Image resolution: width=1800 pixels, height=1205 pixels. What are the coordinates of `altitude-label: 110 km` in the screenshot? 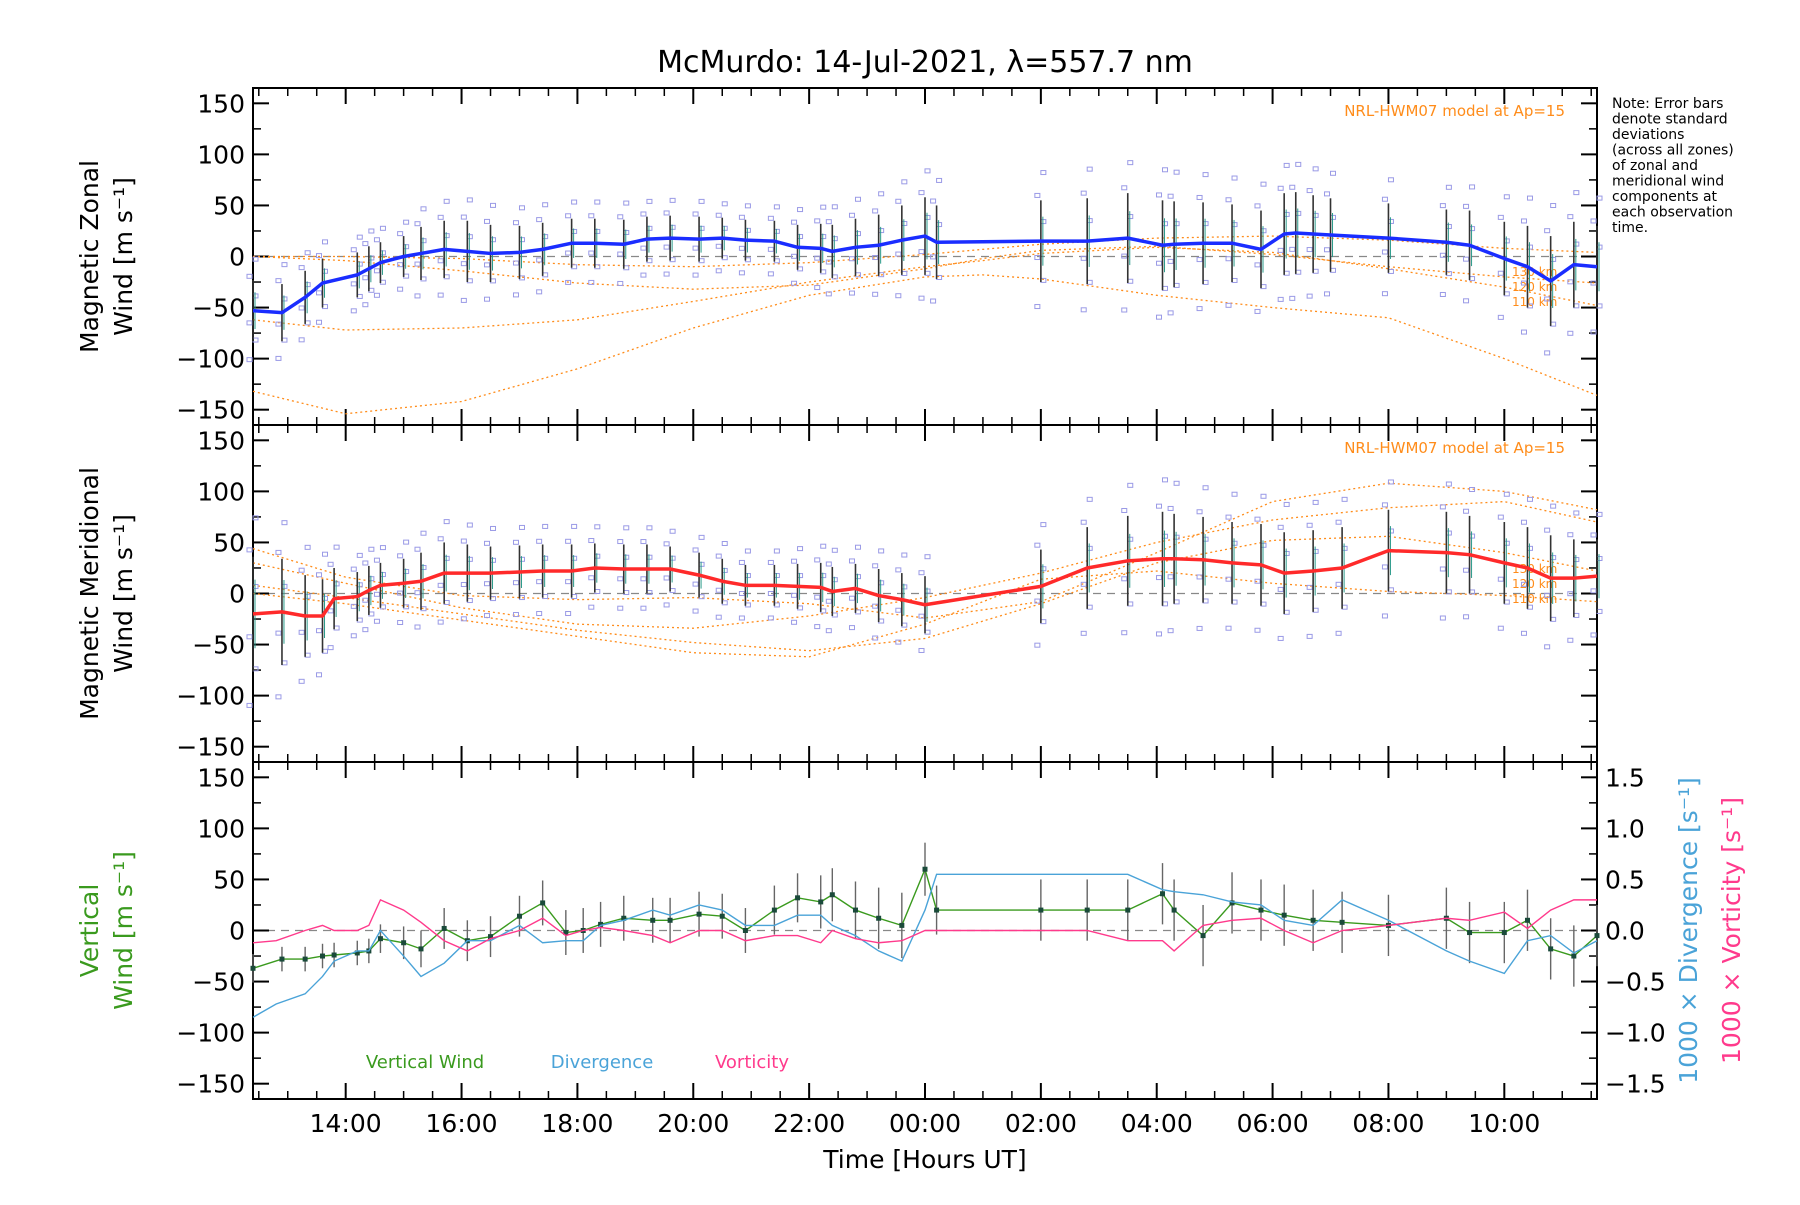 It's located at (1534, 302).